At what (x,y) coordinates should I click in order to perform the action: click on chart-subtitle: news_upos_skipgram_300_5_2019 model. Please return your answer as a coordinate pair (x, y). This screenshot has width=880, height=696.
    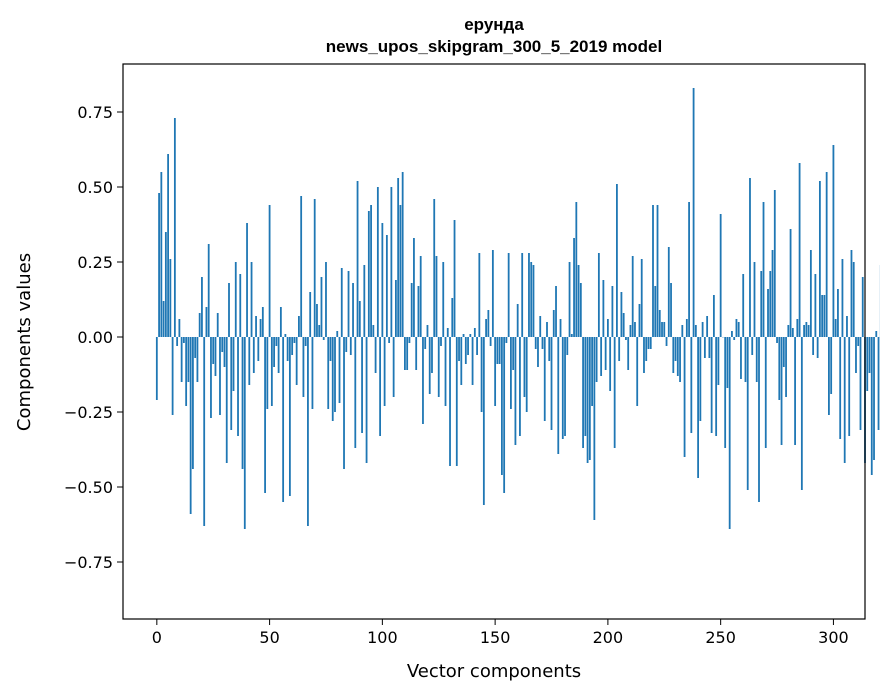
    Looking at the image, I should click on (494, 46).